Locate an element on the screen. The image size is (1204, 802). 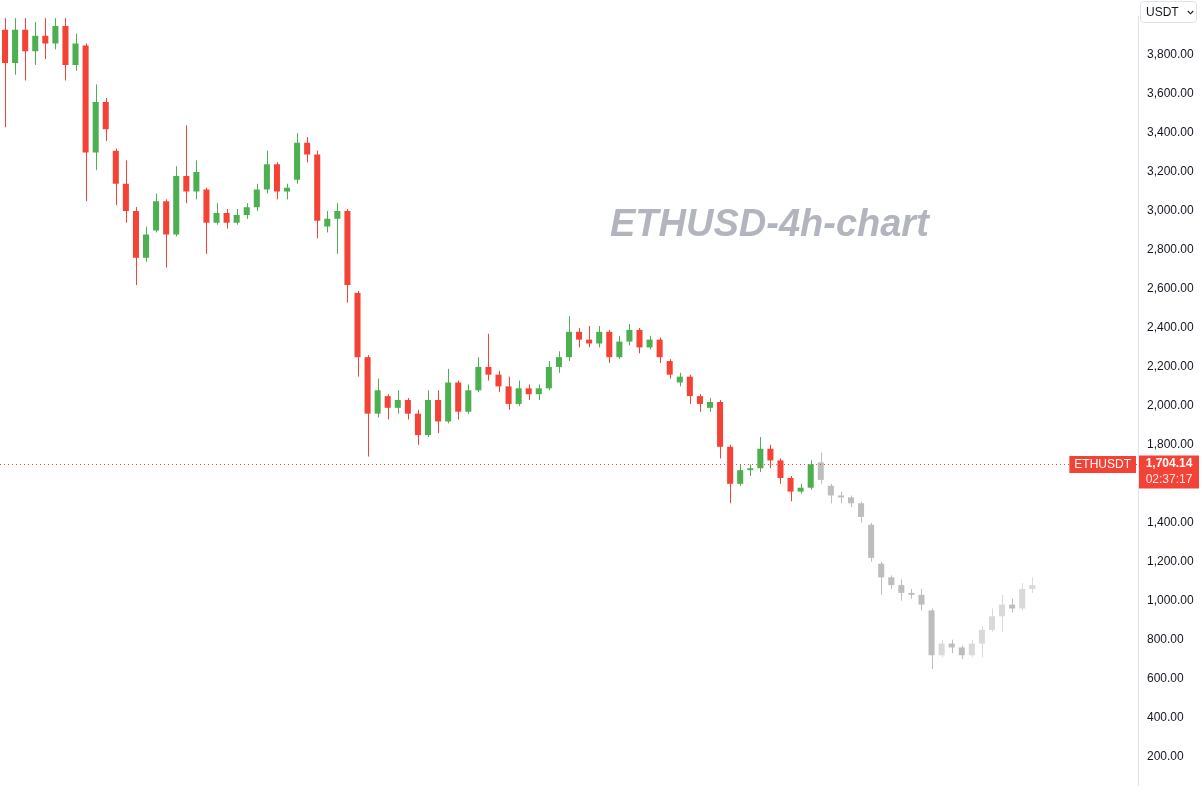
y-tick-label: 2,600.00 is located at coordinates (1171, 288).